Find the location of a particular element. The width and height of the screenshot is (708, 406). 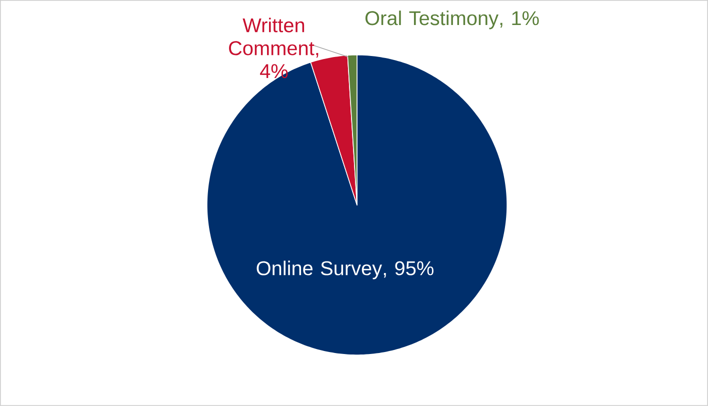

slice-label: Online Survey is located at coordinates (319, 270).